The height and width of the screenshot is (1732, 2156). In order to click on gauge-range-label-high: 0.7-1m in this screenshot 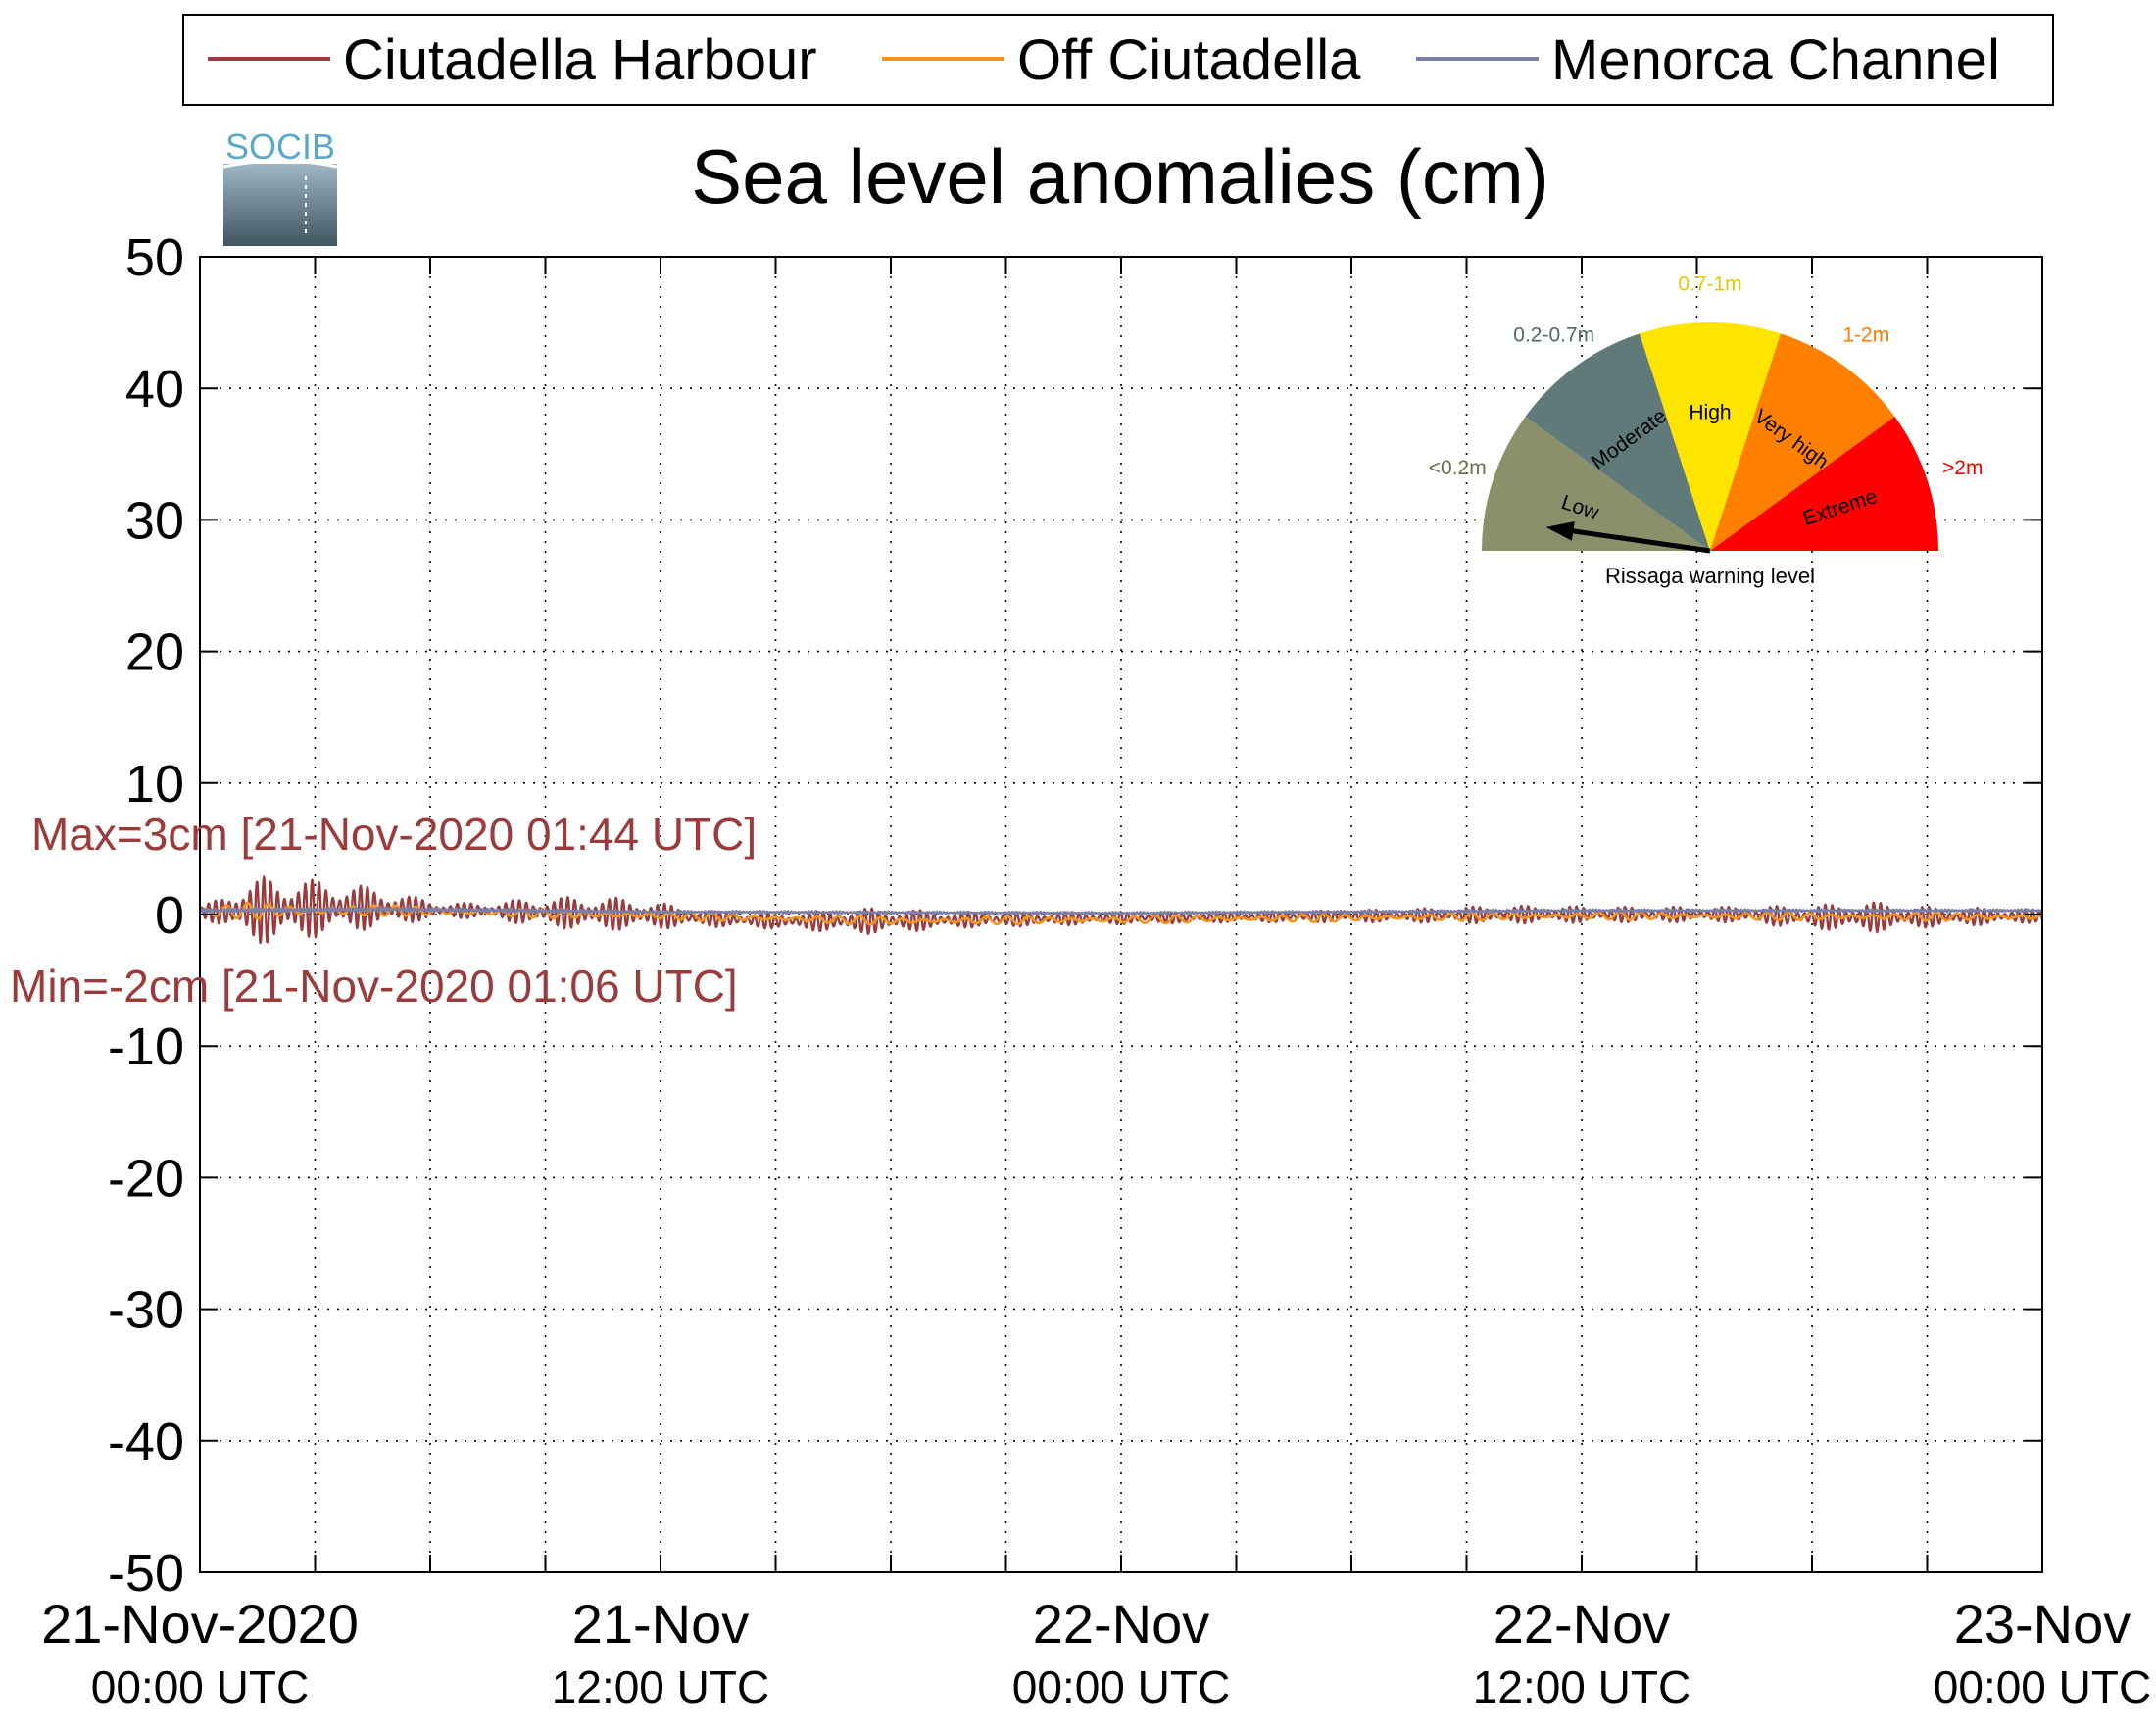, I will do `click(1709, 285)`.